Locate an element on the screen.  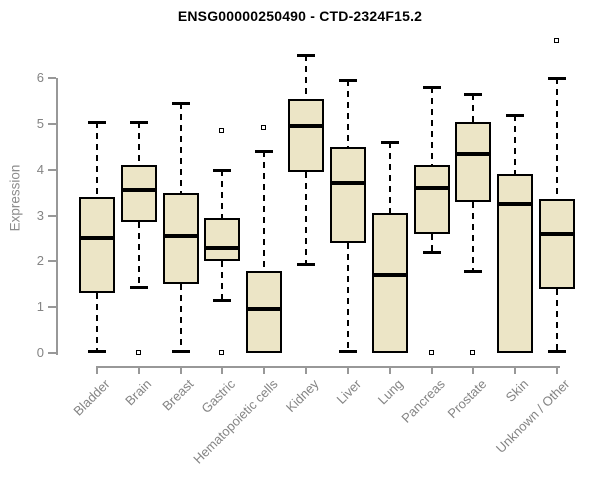
x-tick-label: Bladder is located at coordinates (91, 397).